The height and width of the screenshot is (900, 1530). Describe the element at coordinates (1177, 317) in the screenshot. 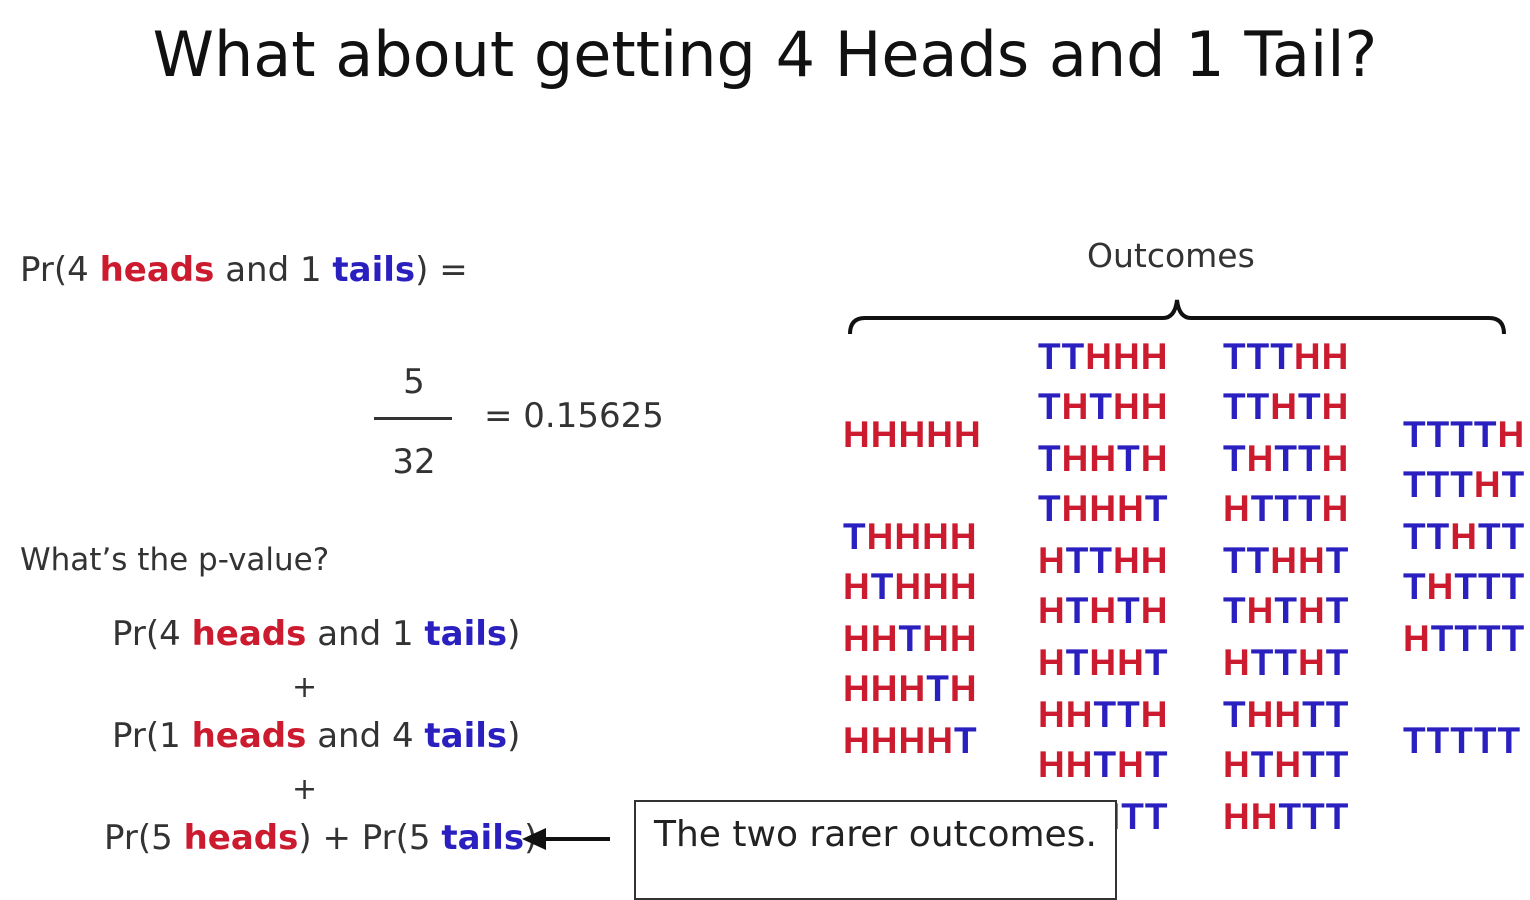

I see `outcomes-brace` at that location.